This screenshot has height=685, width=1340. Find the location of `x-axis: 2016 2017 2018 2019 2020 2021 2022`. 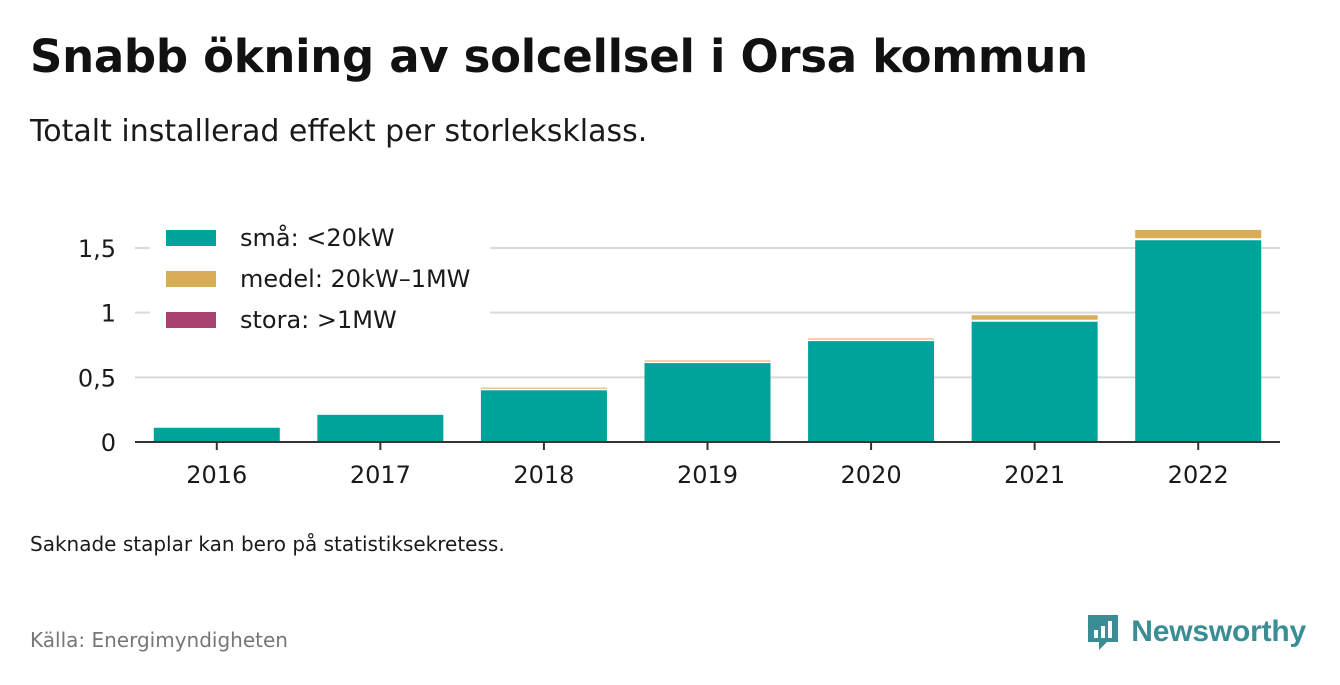

x-axis: 2016 2017 2018 2019 2020 2021 2022 is located at coordinates (707, 465).